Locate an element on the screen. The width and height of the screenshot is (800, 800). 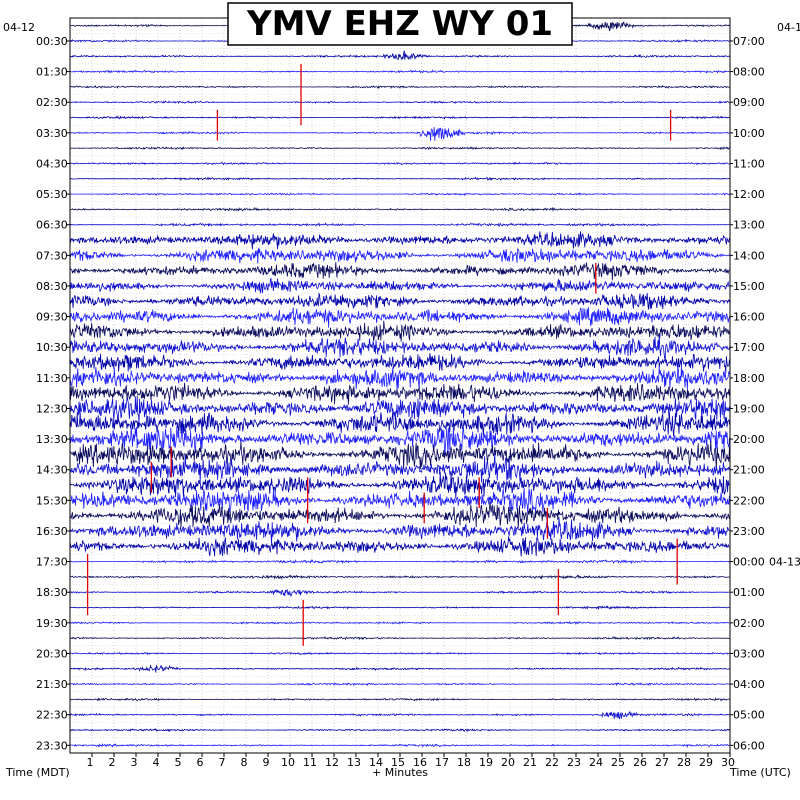
x-tick-label: 12 is located at coordinates (332, 762).